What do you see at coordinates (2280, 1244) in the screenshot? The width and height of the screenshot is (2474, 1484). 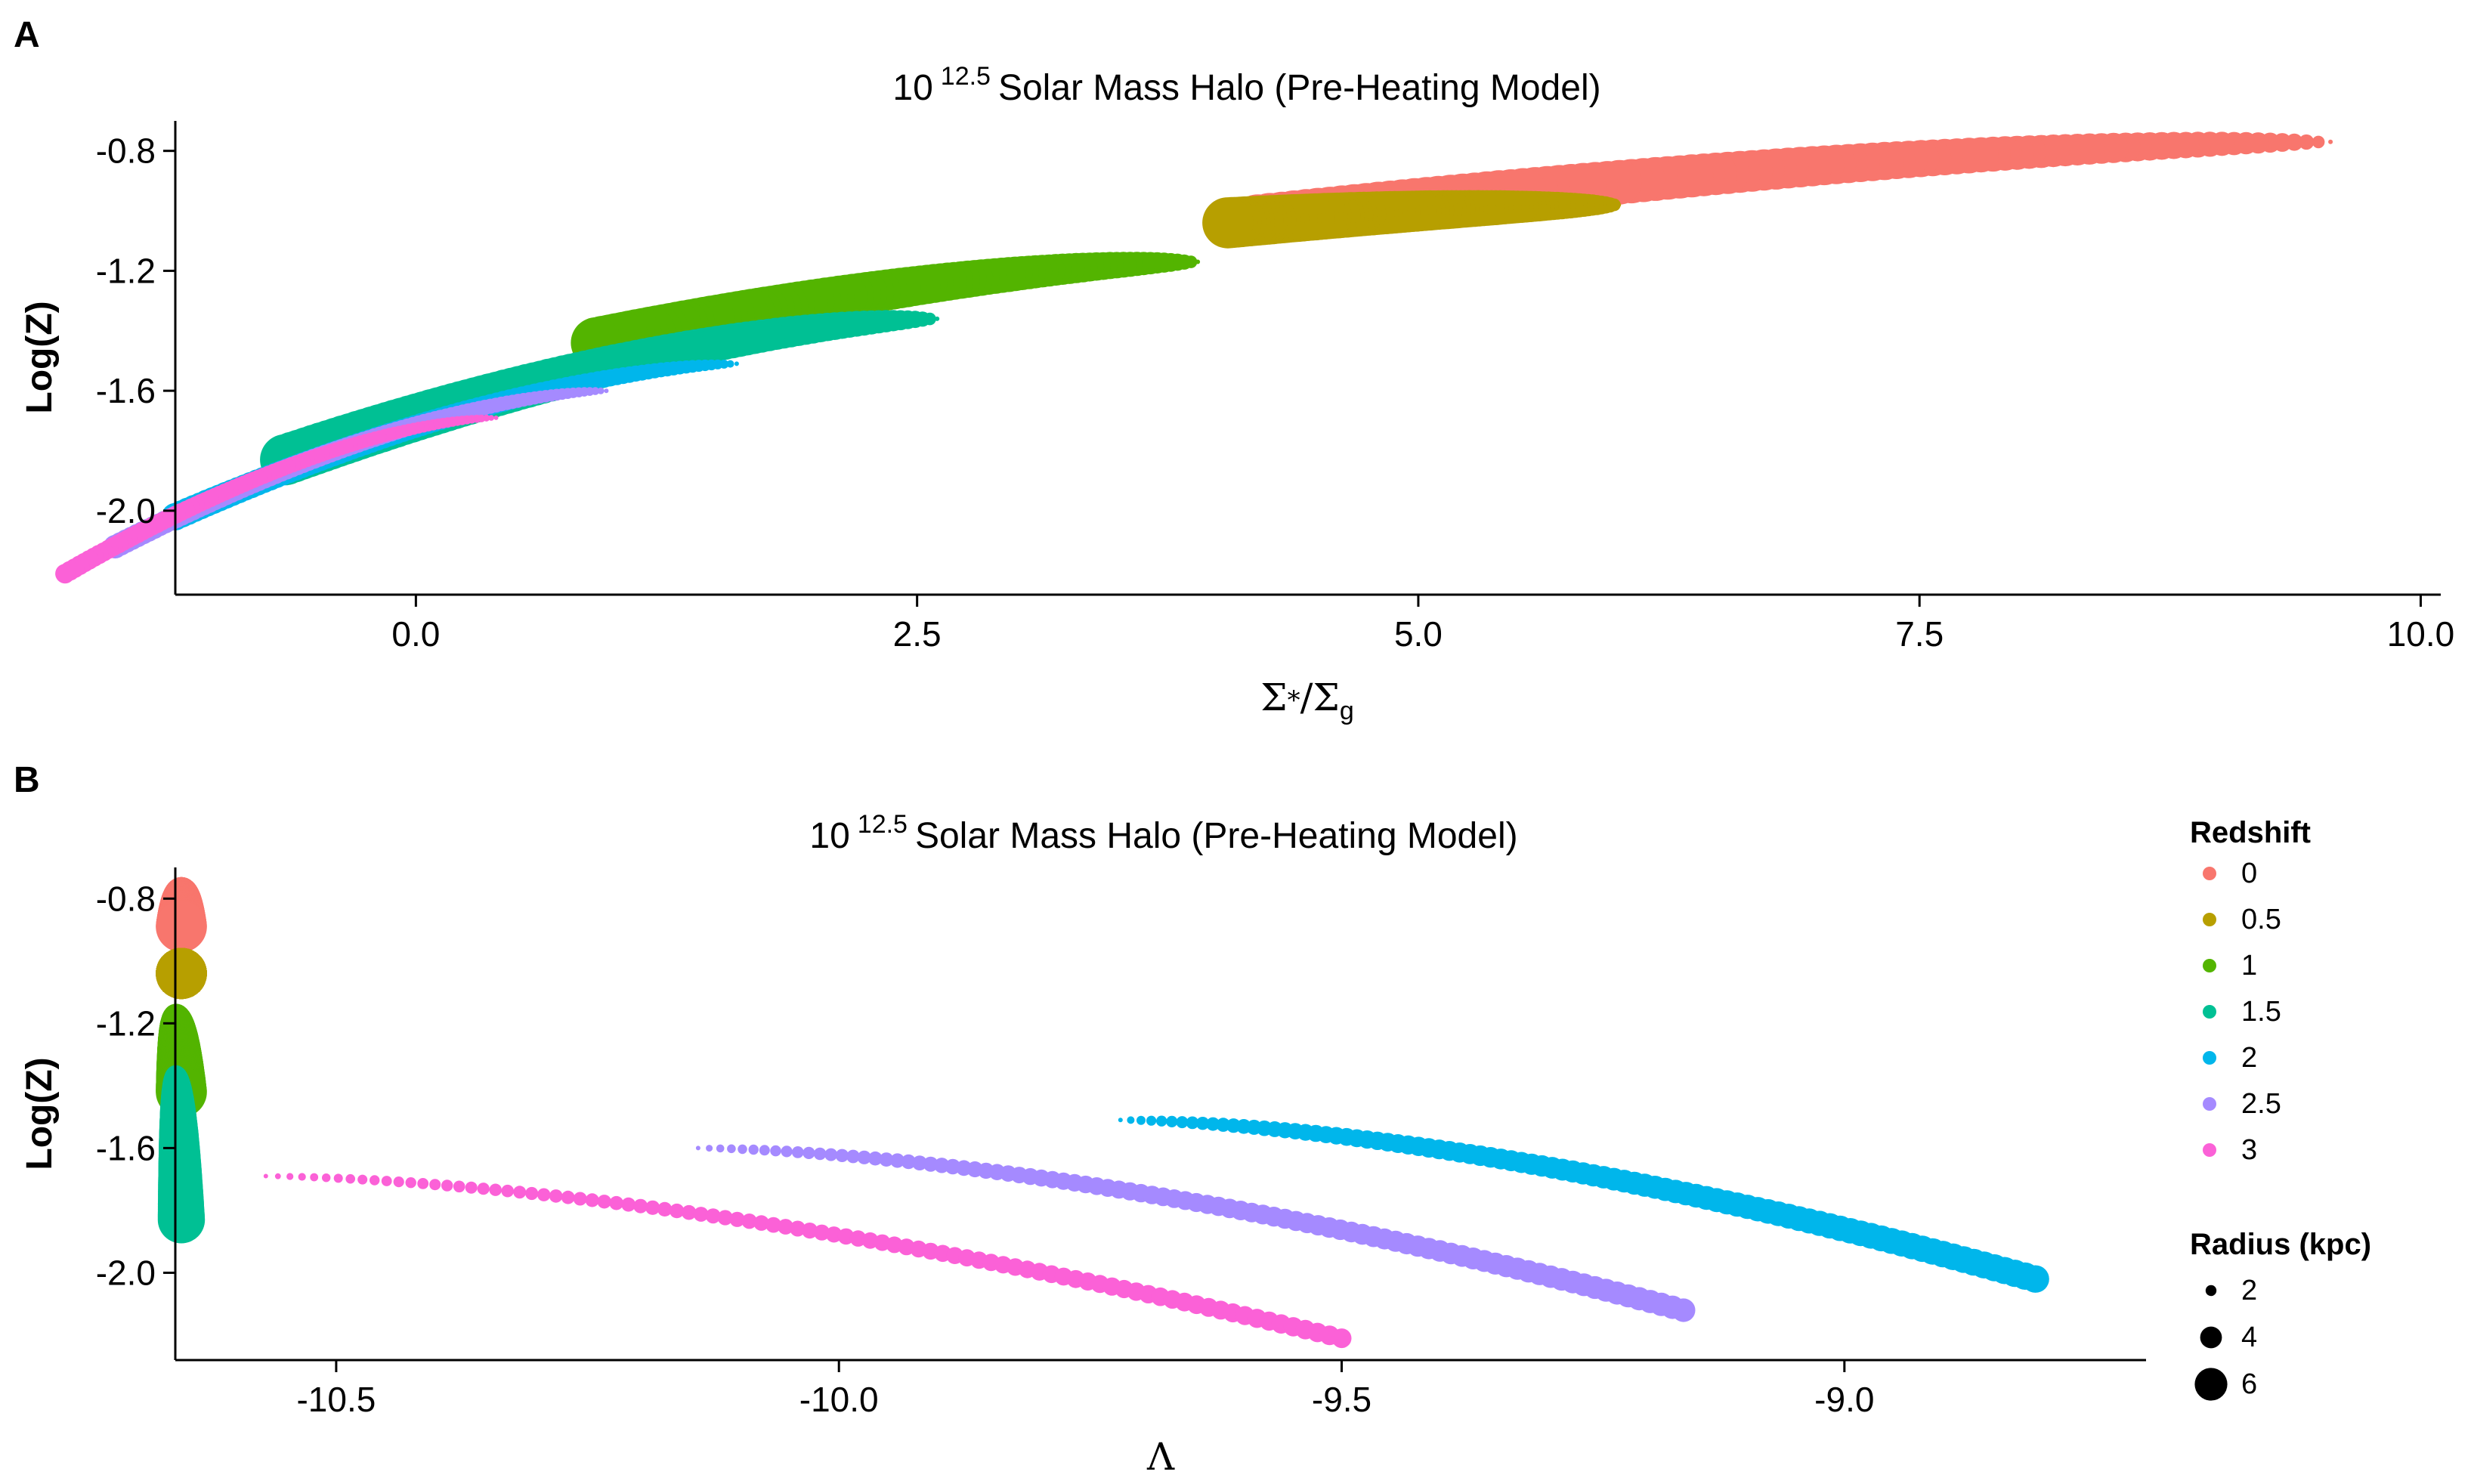 I see `legend-size-title: Radius (kpc)` at bounding box center [2280, 1244].